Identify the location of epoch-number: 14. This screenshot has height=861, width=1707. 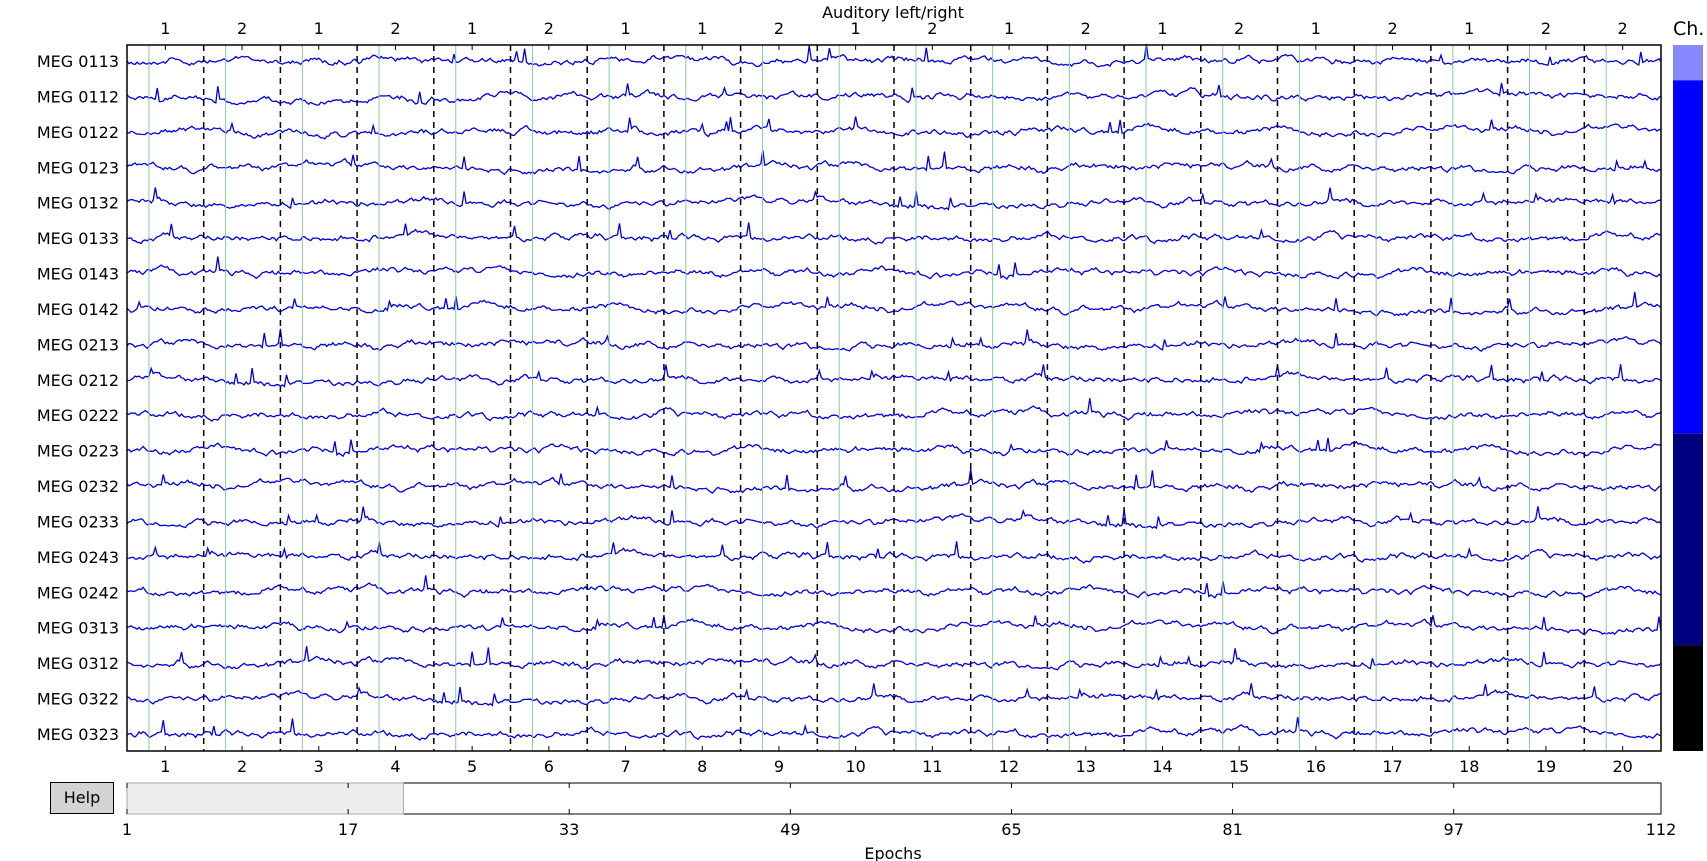
(1162, 766).